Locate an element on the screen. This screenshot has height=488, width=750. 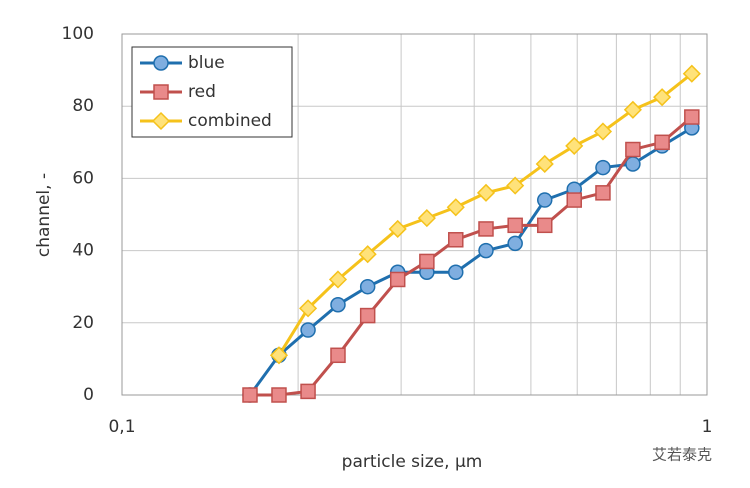
y-tick-label: 100 is located at coordinates (78, 34).